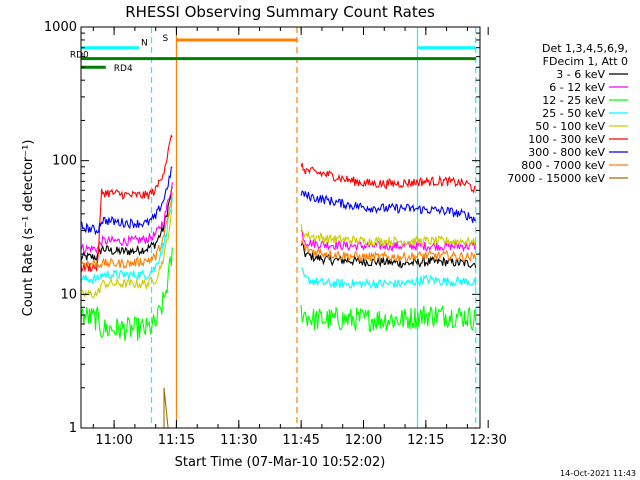  I want to click on legend-header: Det 1,3,4,5,6,9,, so click(585, 48).